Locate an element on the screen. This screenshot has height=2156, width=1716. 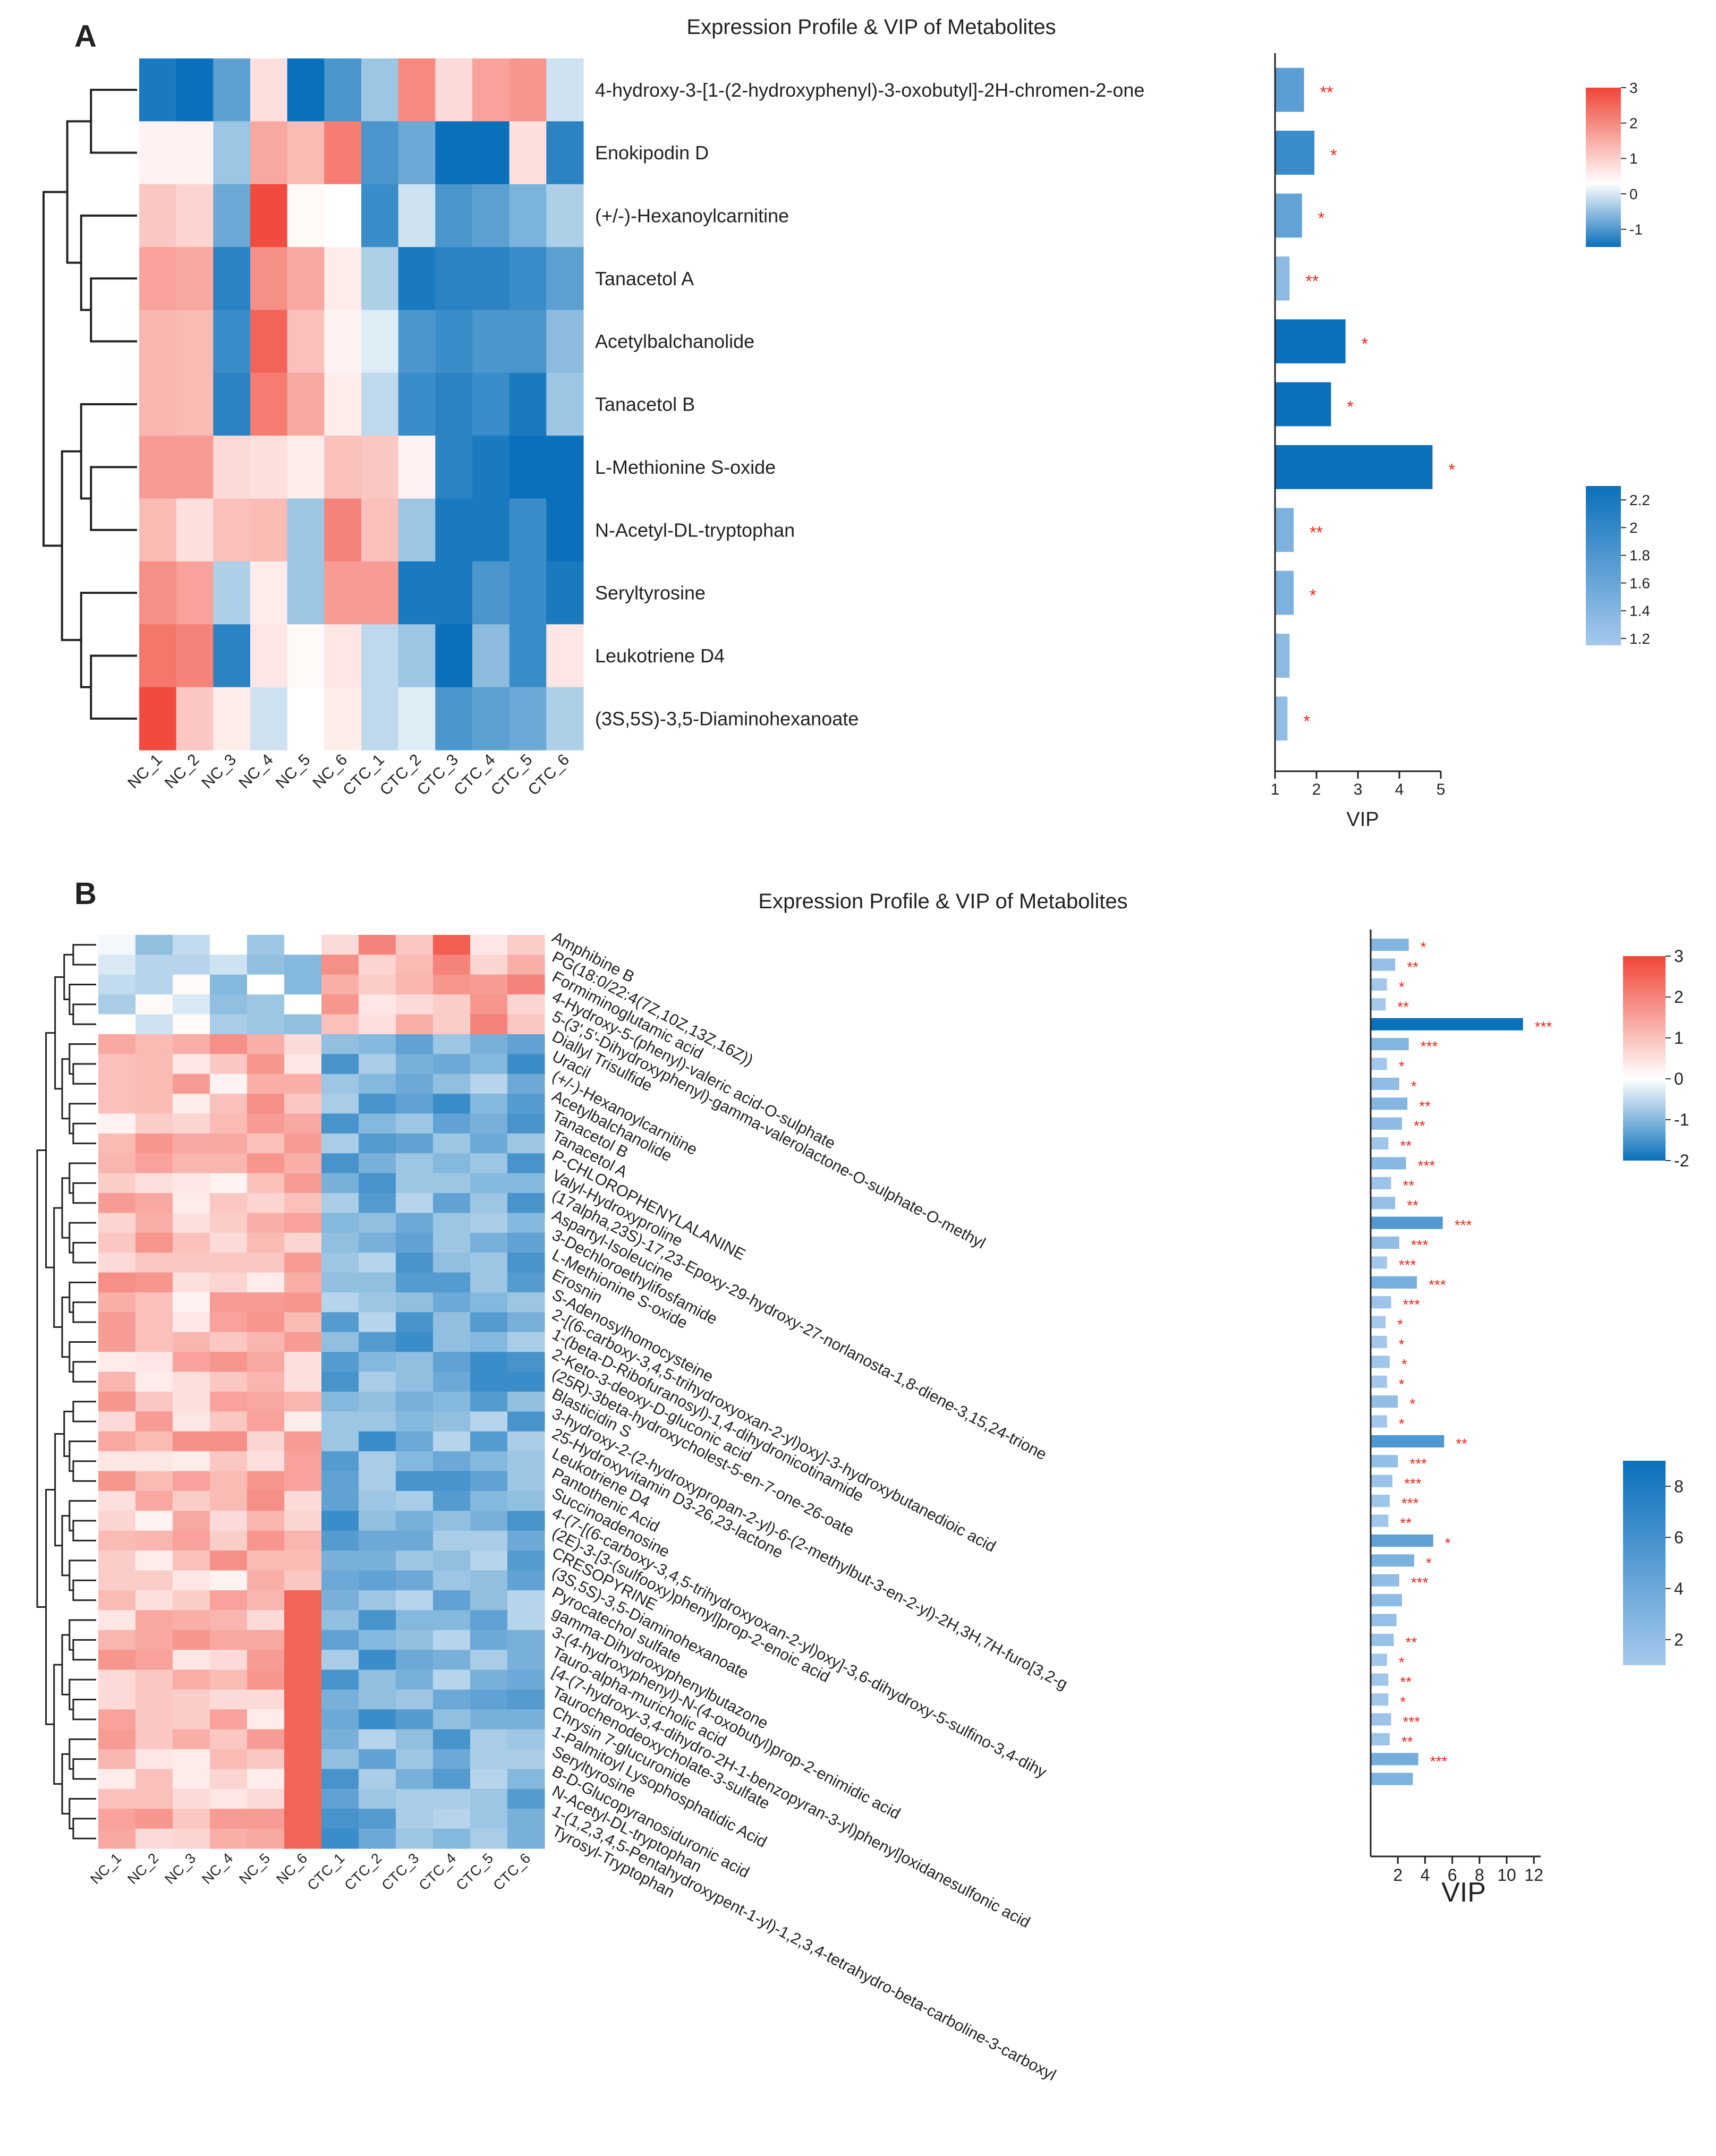
significance-mark: ** is located at coordinates (1425, 1106).